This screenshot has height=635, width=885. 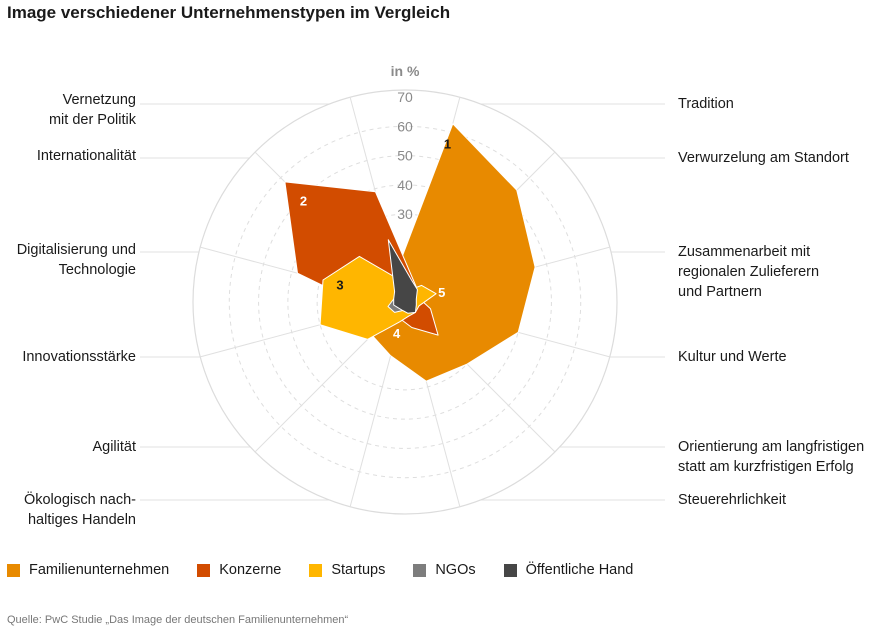 I want to click on category-label-line: Steuerehrlichkeit, so click(x=732, y=500).